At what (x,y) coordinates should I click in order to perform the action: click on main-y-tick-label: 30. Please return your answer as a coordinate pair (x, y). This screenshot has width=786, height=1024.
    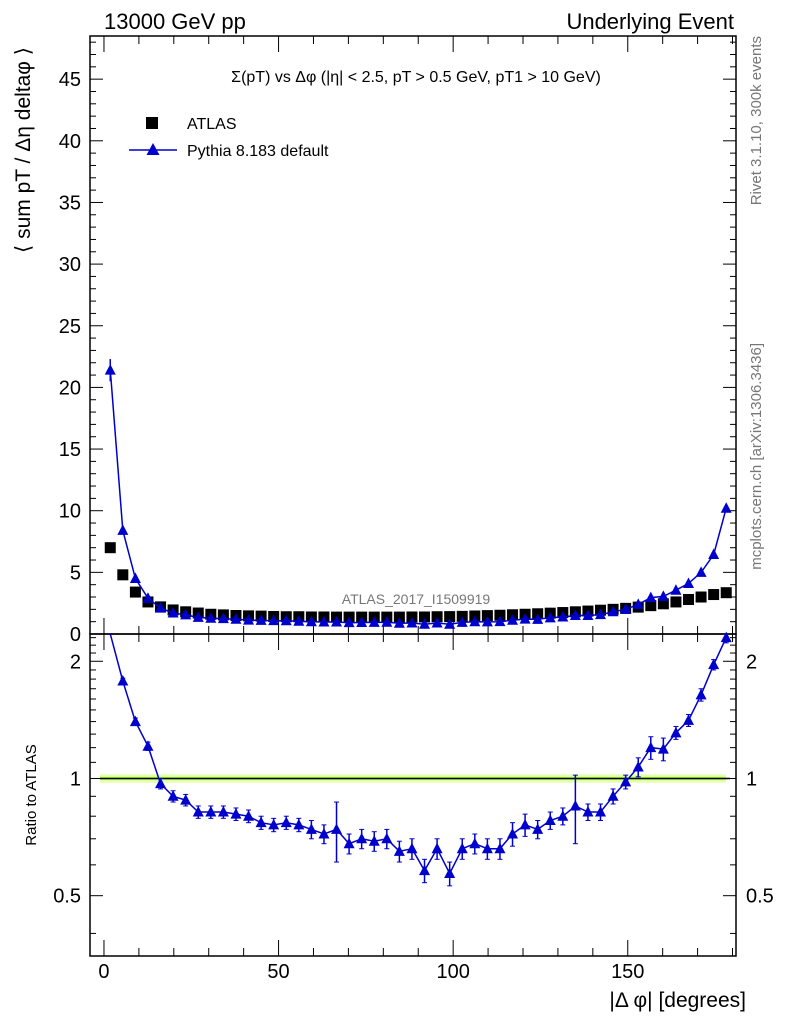
    Looking at the image, I should click on (70, 265).